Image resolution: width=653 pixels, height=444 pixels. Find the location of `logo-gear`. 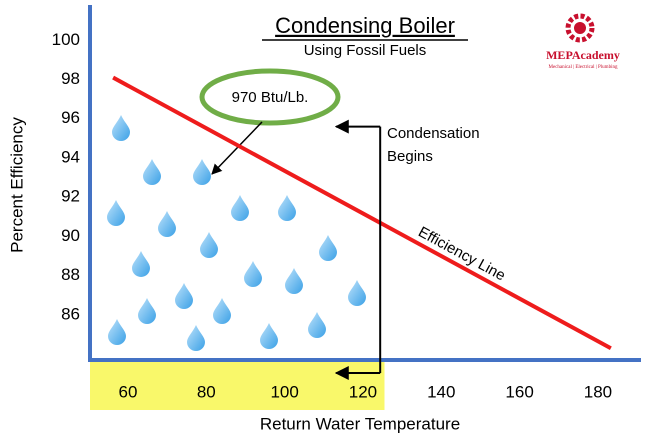

logo-gear is located at coordinates (580, 28).